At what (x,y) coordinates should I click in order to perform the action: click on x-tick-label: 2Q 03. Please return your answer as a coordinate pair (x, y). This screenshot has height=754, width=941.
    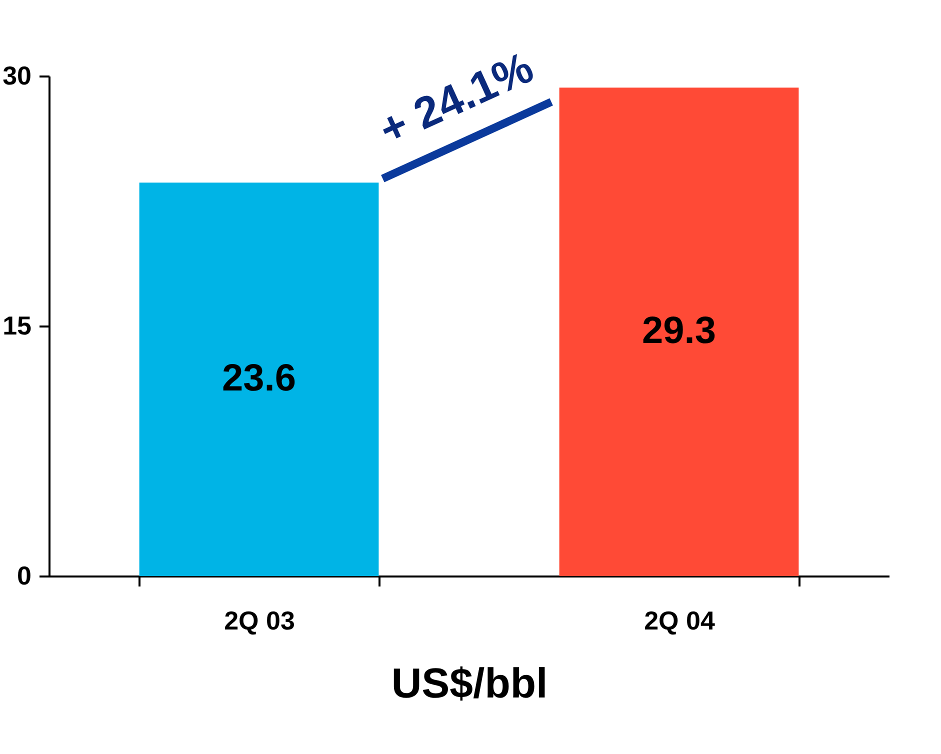
    Looking at the image, I should click on (259, 621).